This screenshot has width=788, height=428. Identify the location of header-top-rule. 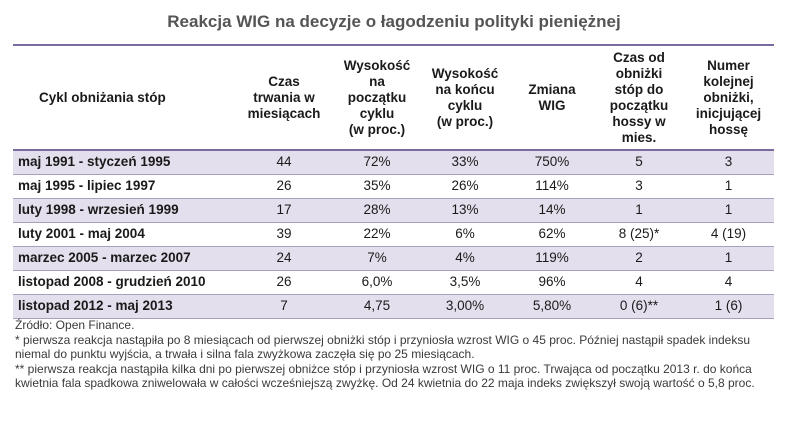
(393, 45).